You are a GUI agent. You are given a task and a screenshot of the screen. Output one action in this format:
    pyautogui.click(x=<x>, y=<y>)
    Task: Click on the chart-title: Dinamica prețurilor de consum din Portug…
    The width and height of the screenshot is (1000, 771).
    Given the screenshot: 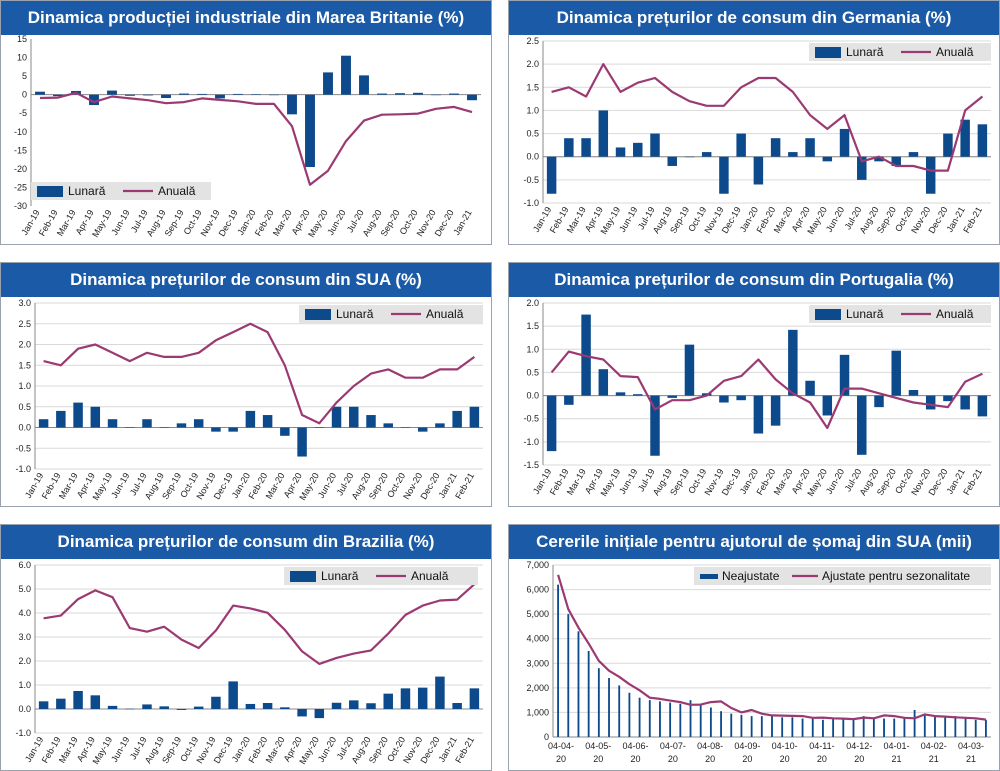 What is the action you would take?
    pyautogui.click(x=754, y=280)
    